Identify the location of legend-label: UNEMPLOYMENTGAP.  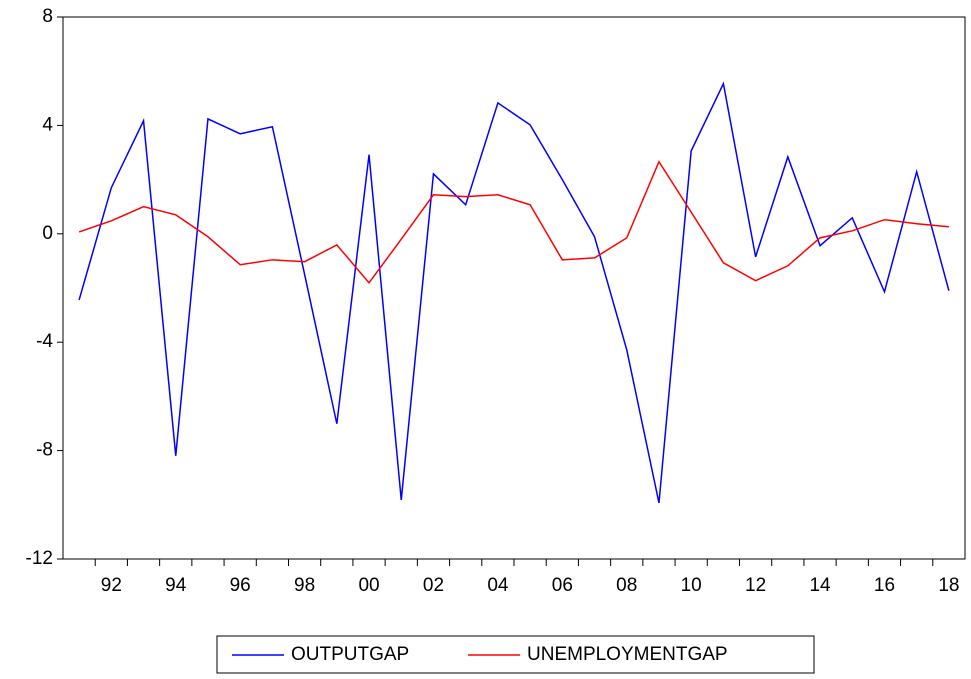
(627, 654).